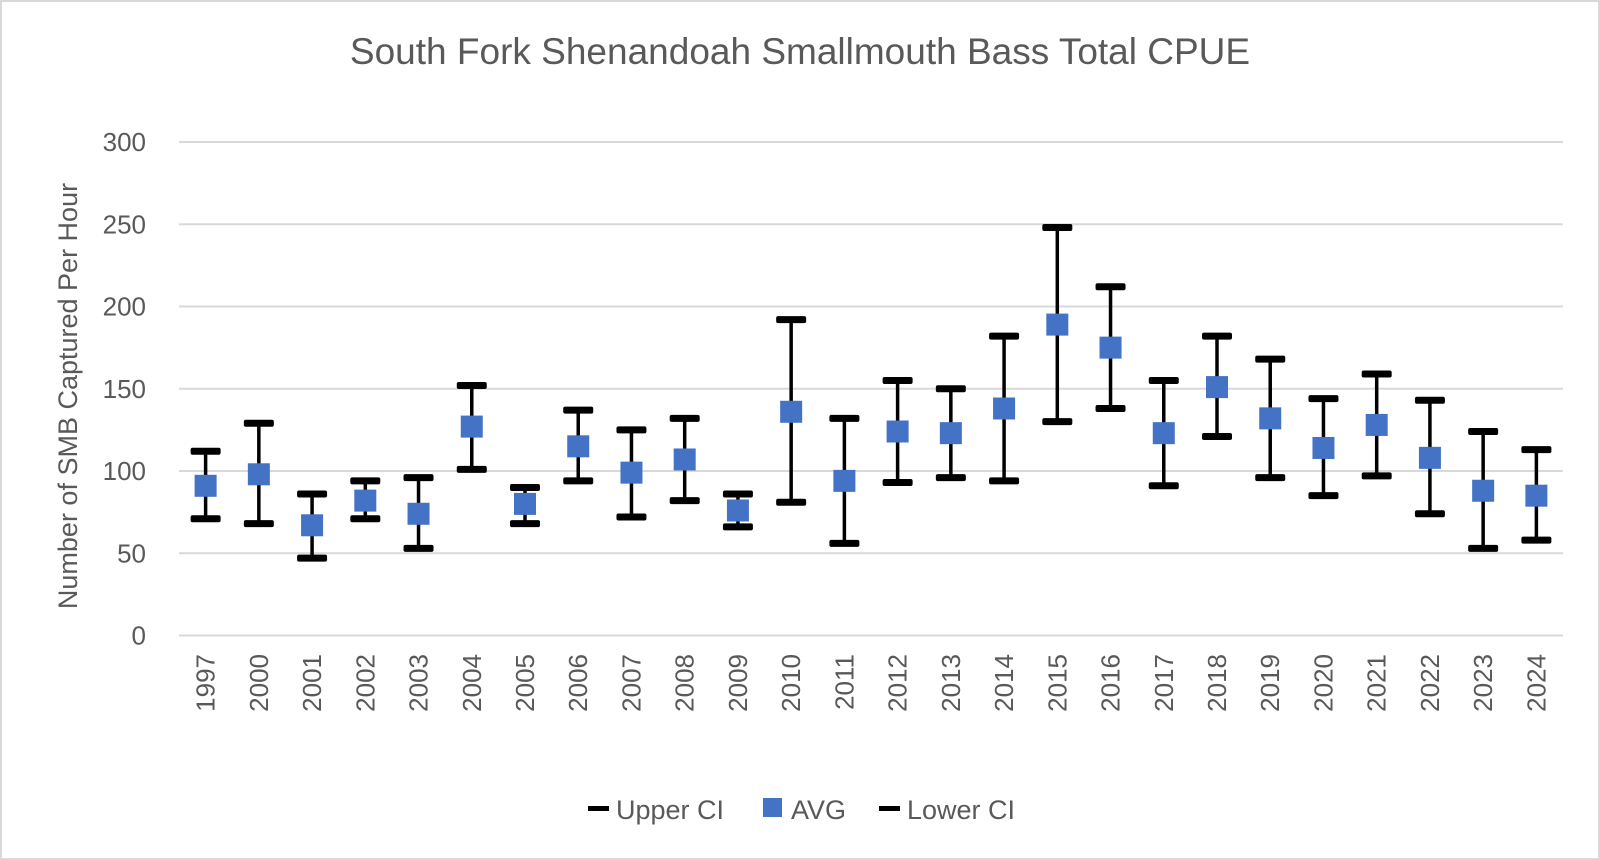 Image resolution: width=1600 pixels, height=860 pixels. I want to click on legend-item-avg: AVG, so click(804, 810).